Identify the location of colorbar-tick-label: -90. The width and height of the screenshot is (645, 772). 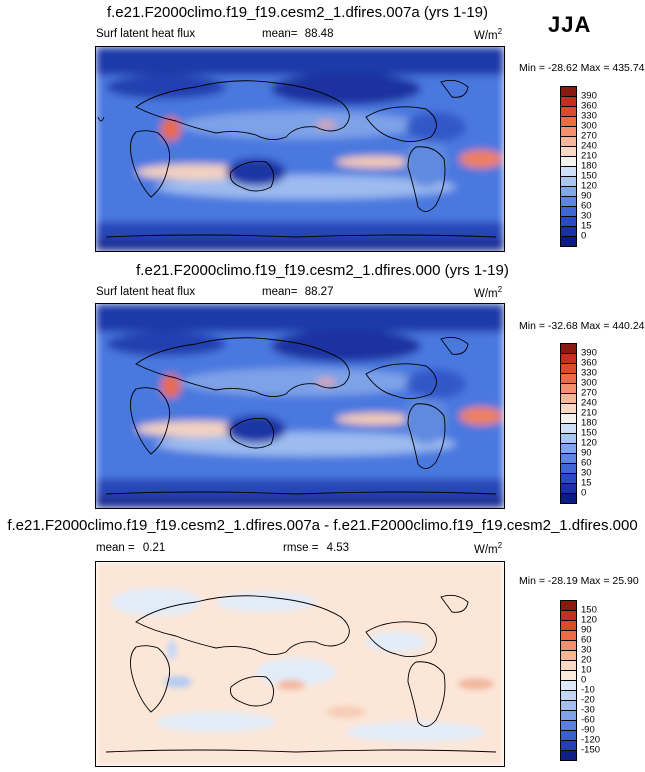
(588, 730).